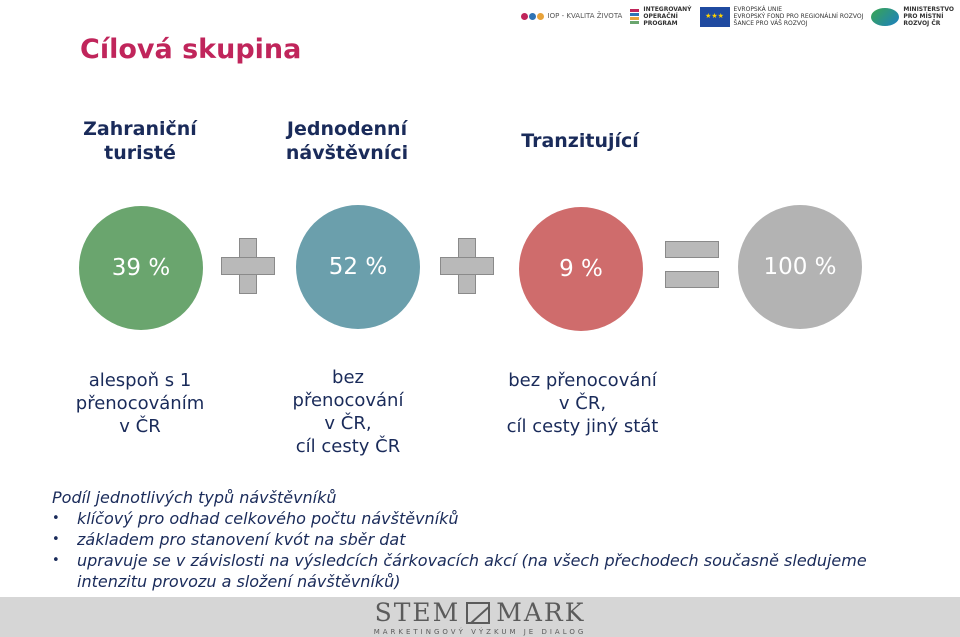 The height and width of the screenshot is (637, 960). Describe the element at coordinates (667, 16) in the screenshot. I see `iroi-logo-text: INTEGROVANÝ OPERAČNÍ PROGRAM` at that location.